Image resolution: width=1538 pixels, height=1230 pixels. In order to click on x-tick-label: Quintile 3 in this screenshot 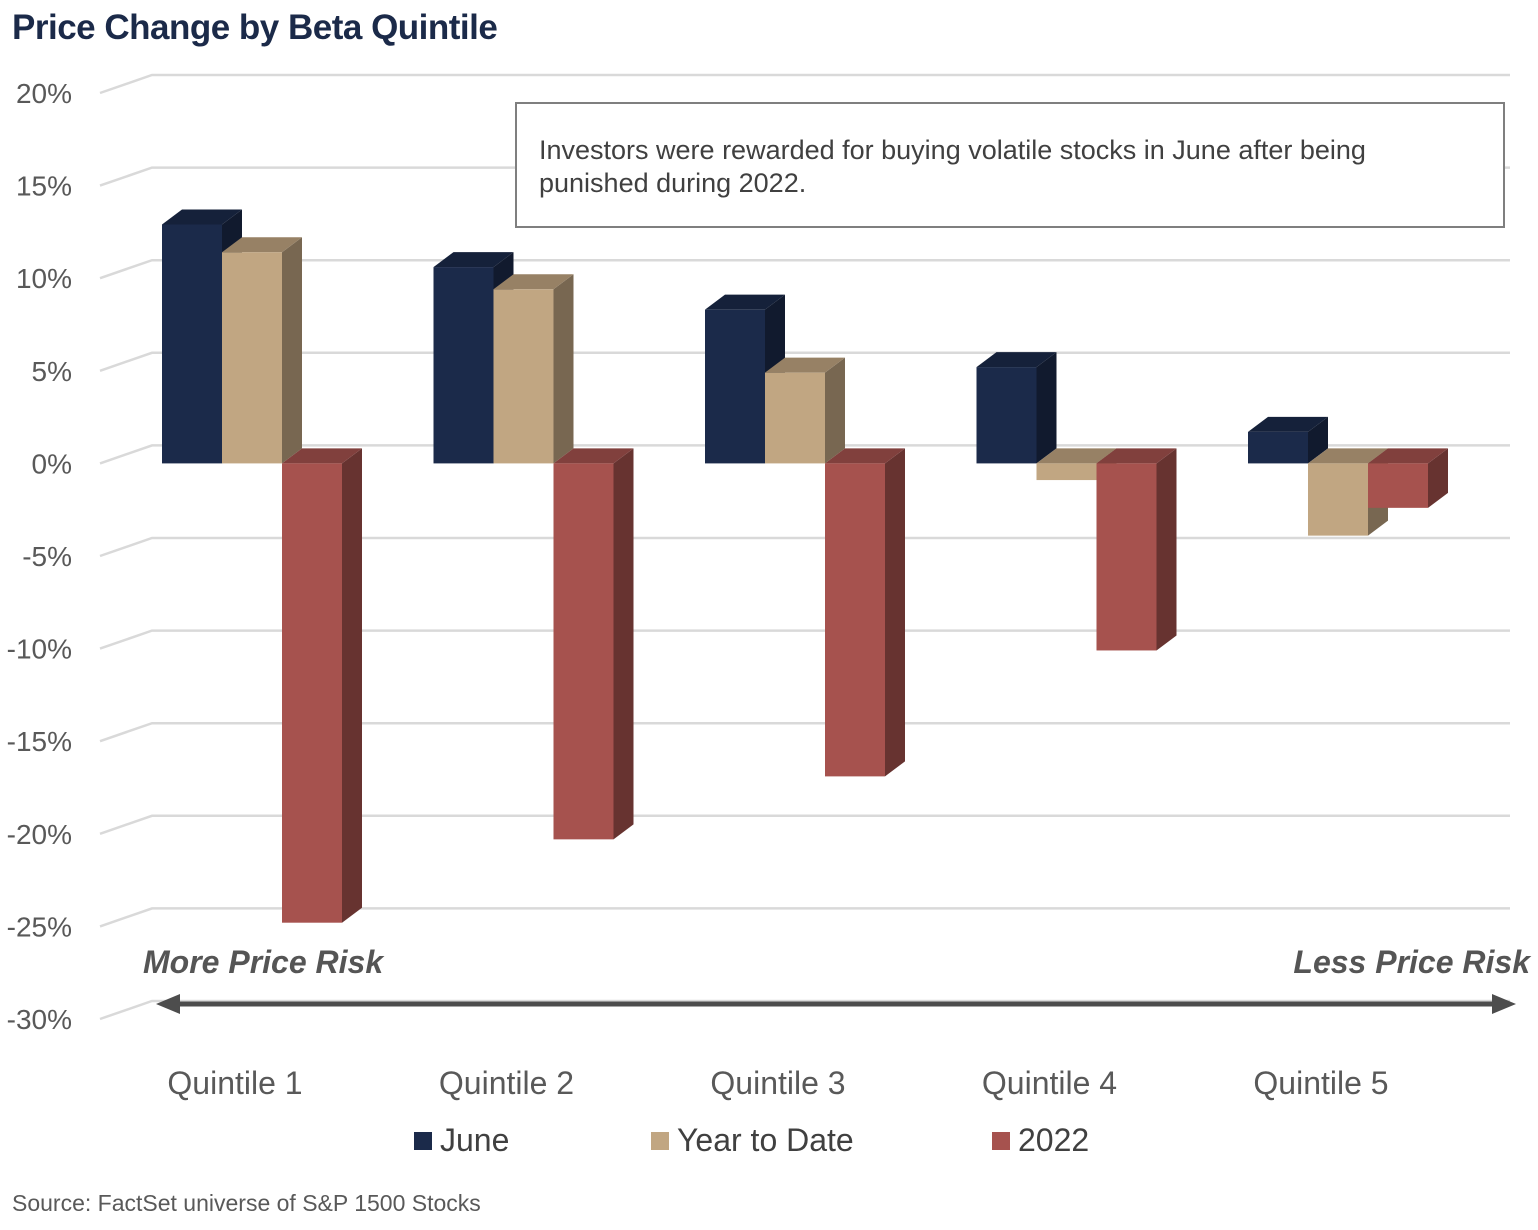, I will do `click(777, 1083)`.